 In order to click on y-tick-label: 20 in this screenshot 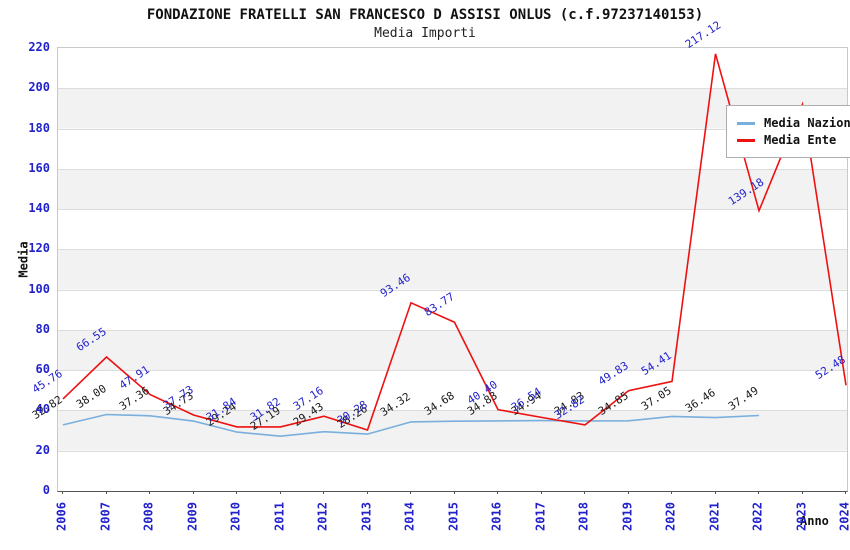, I will do `click(42, 449)`.